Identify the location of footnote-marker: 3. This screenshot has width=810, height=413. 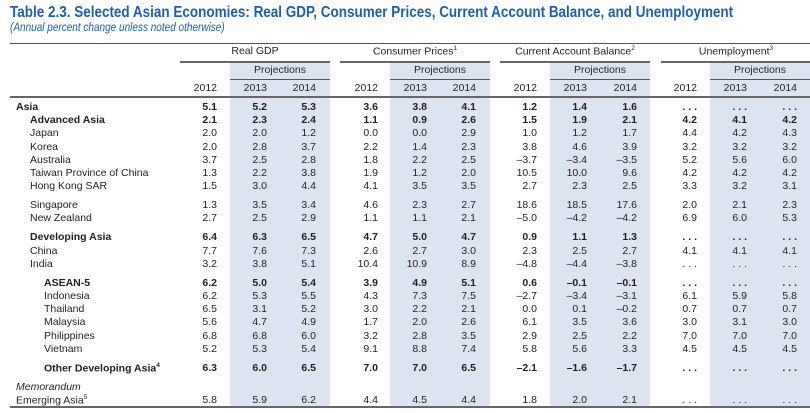
(771, 48).